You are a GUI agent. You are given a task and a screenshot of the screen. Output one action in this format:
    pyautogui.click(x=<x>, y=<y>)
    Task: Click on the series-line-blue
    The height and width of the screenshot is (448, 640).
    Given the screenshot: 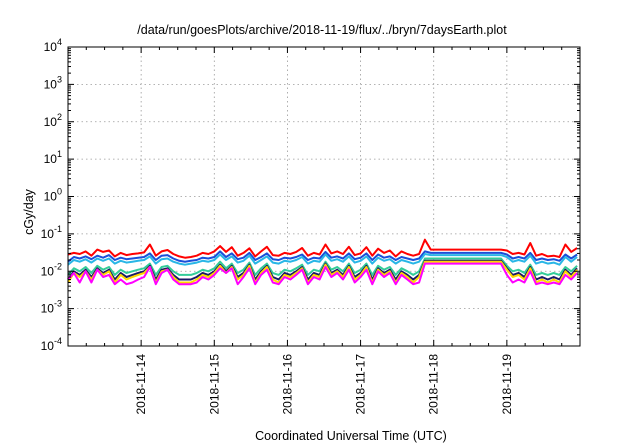 What is the action you would take?
    pyautogui.click(x=322, y=256)
    